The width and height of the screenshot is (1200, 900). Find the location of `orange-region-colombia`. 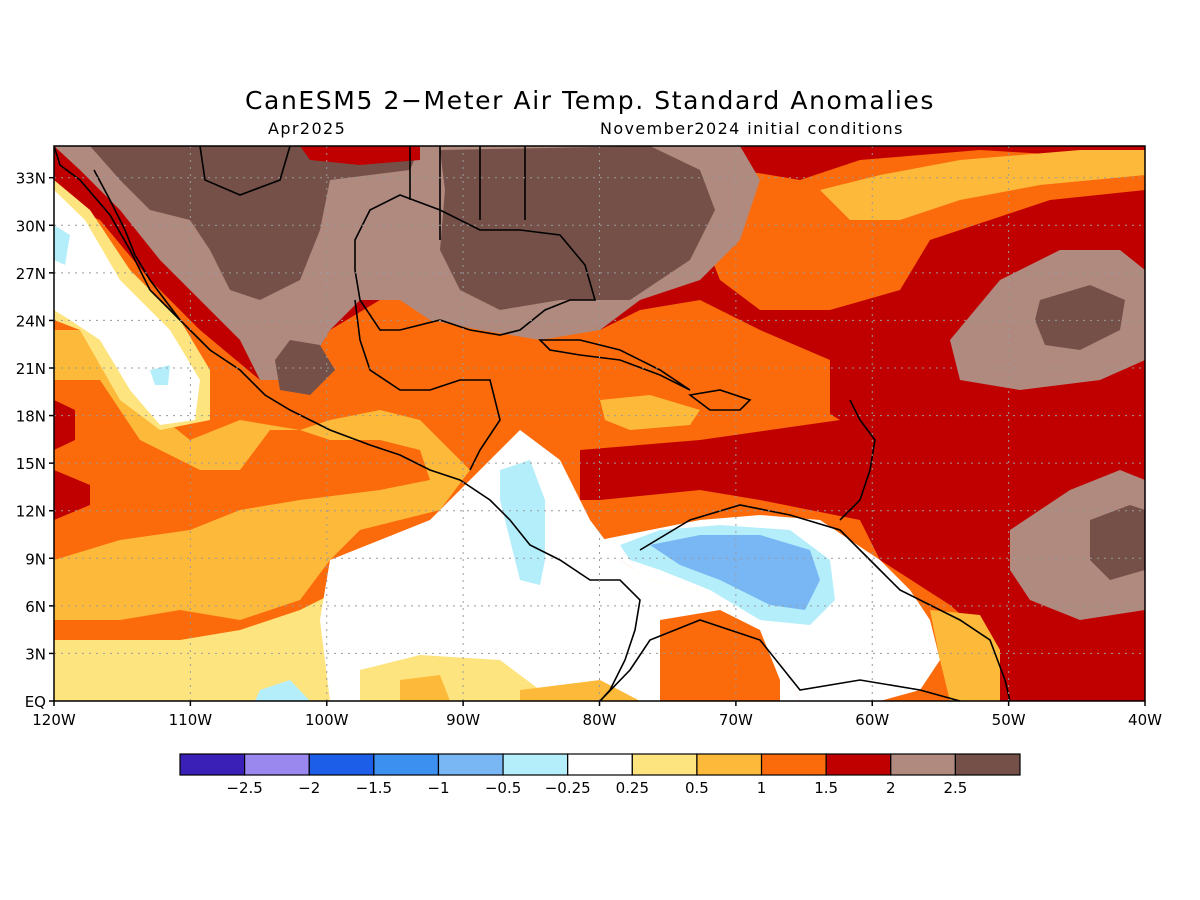

orange-region-colombia is located at coordinates (720, 655).